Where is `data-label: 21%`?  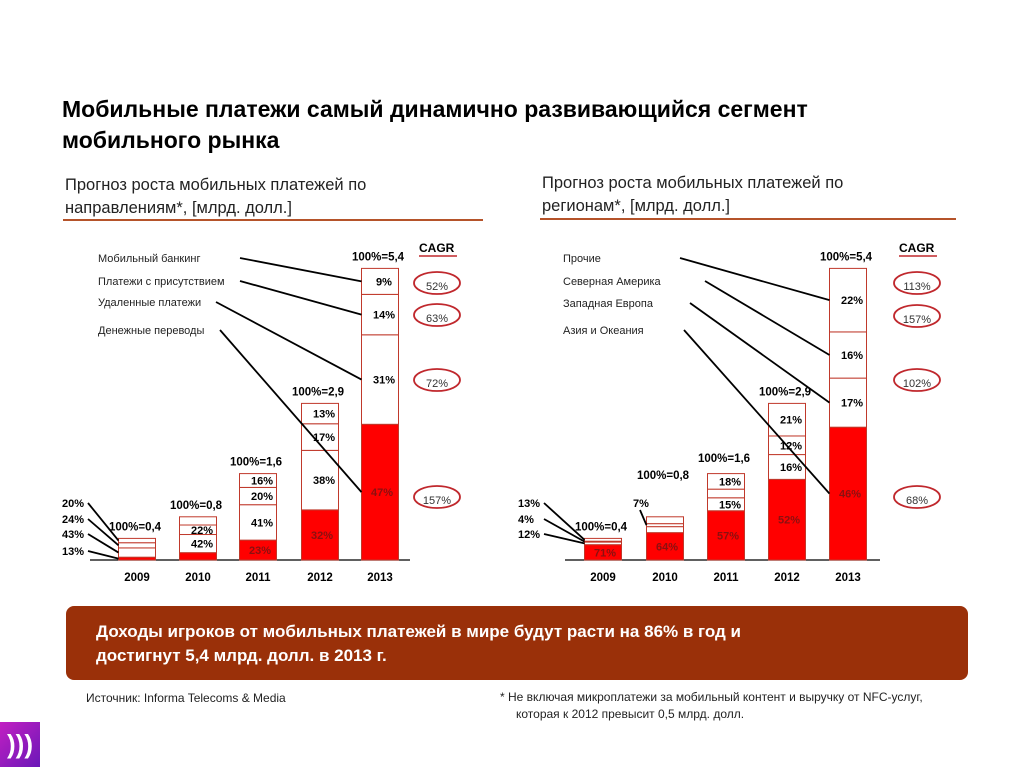 data-label: 21% is located at coordinates (791, 421).